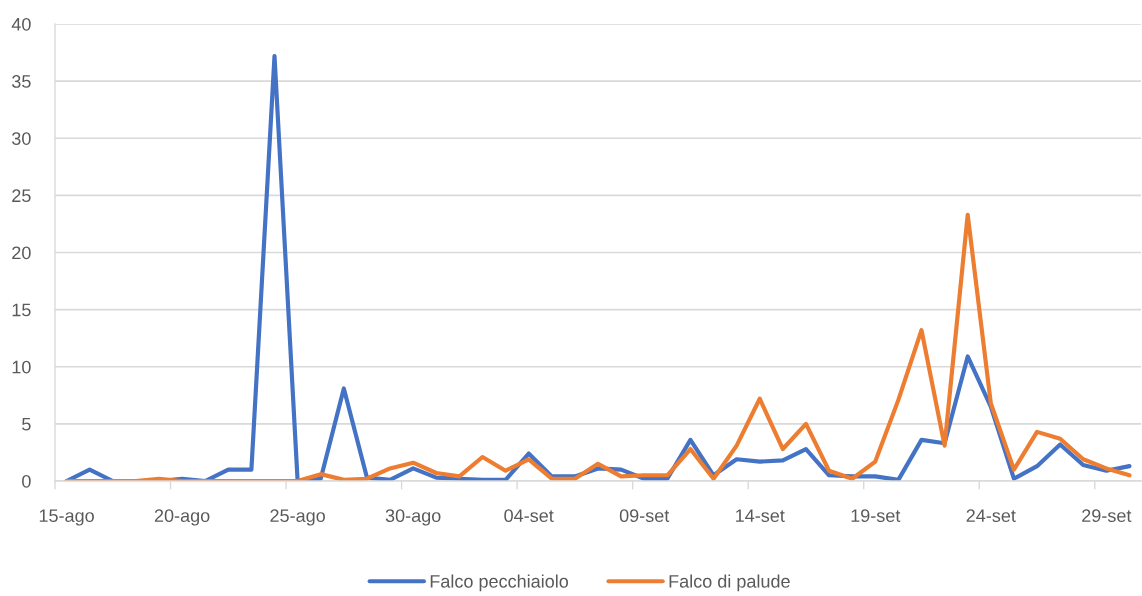 The height and width of the screenshot is (596, 1142). Describe the element at coordinates (21, 367) in the screenshot. I see `y-tick-label: 10` at that location.